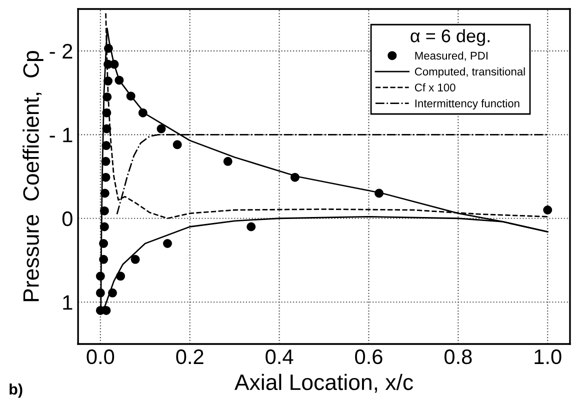  Describe the element at coordinates (280, 356) in the screenshot. I see `x-tick-label: 0.4` at that location.